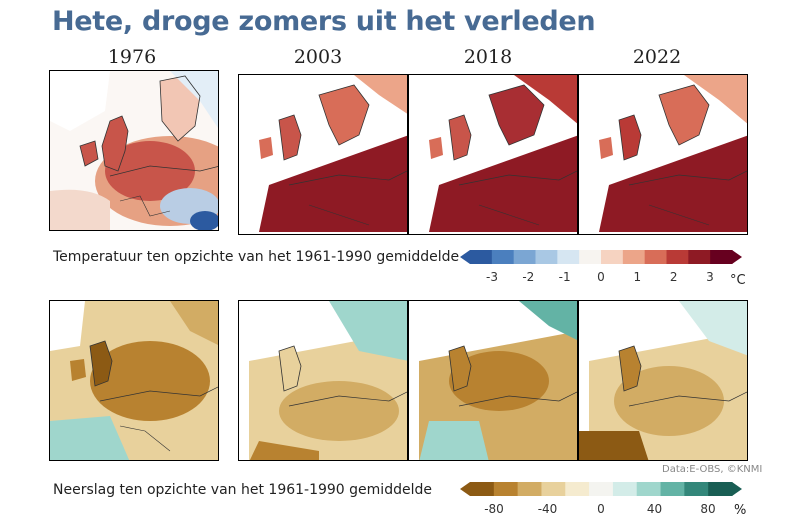 This screenshot has height=525, width=800. I want to click on colorbar-tick-label: -80, so click(494, 509).